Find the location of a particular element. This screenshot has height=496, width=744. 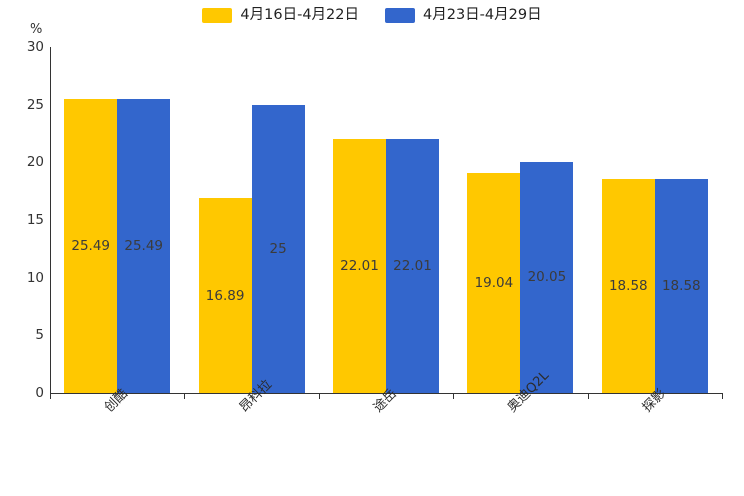

bar-group: 16.89 25 is located at coordinates (251, 196).